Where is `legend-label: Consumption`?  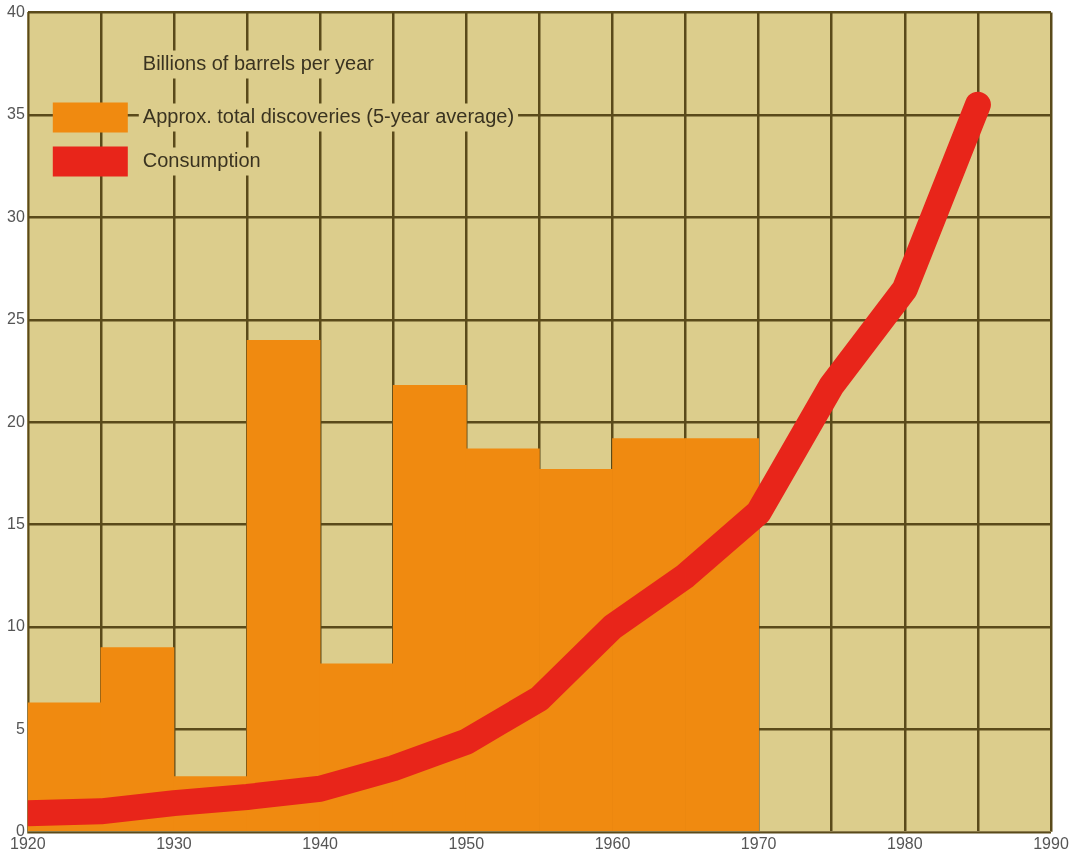
legend-label: Consumption is located at coordinates (201, 160).